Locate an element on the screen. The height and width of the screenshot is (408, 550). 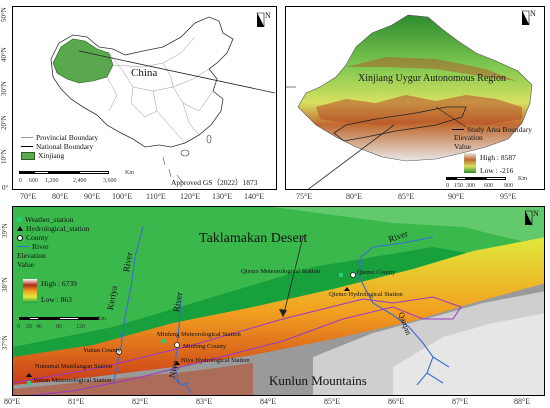
xinjiang-swatch is located at coordinates (28, 155).